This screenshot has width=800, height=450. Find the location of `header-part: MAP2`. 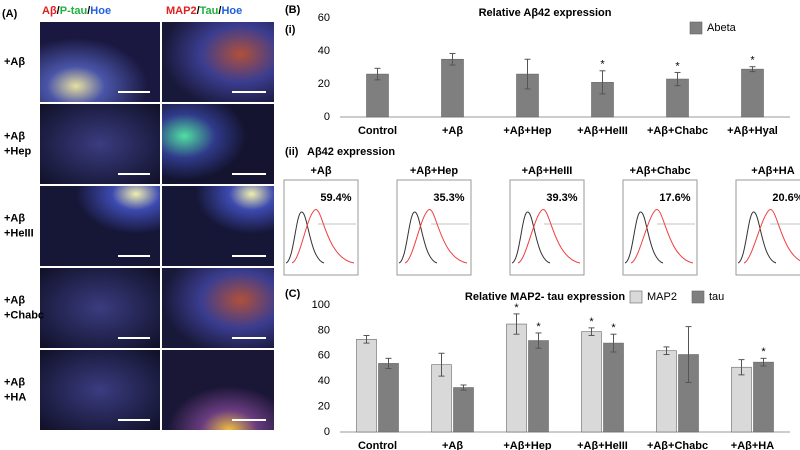

header-part: MAP2 is located at coordinates (181, 11).